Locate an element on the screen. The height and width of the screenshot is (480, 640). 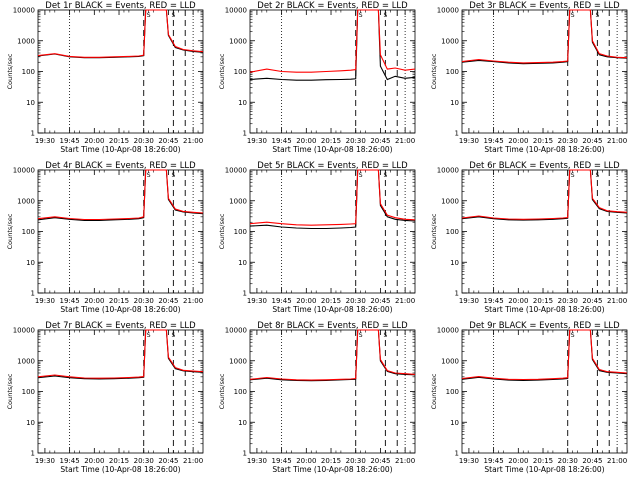
panel-title: Det 6r BLACK = Events, RED = LLD is located at coordinates (544, 166).